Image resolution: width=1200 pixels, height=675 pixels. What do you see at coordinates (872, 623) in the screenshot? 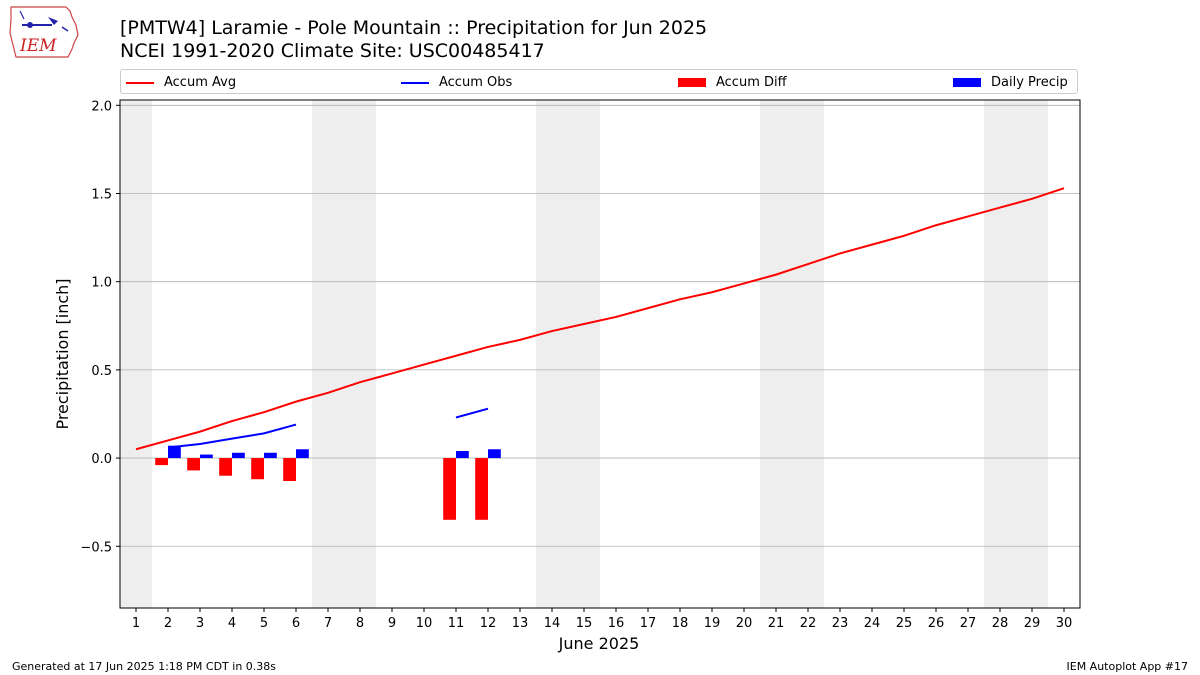
I see `x-tick-label-24: 24` at bounding box center [872, 623].